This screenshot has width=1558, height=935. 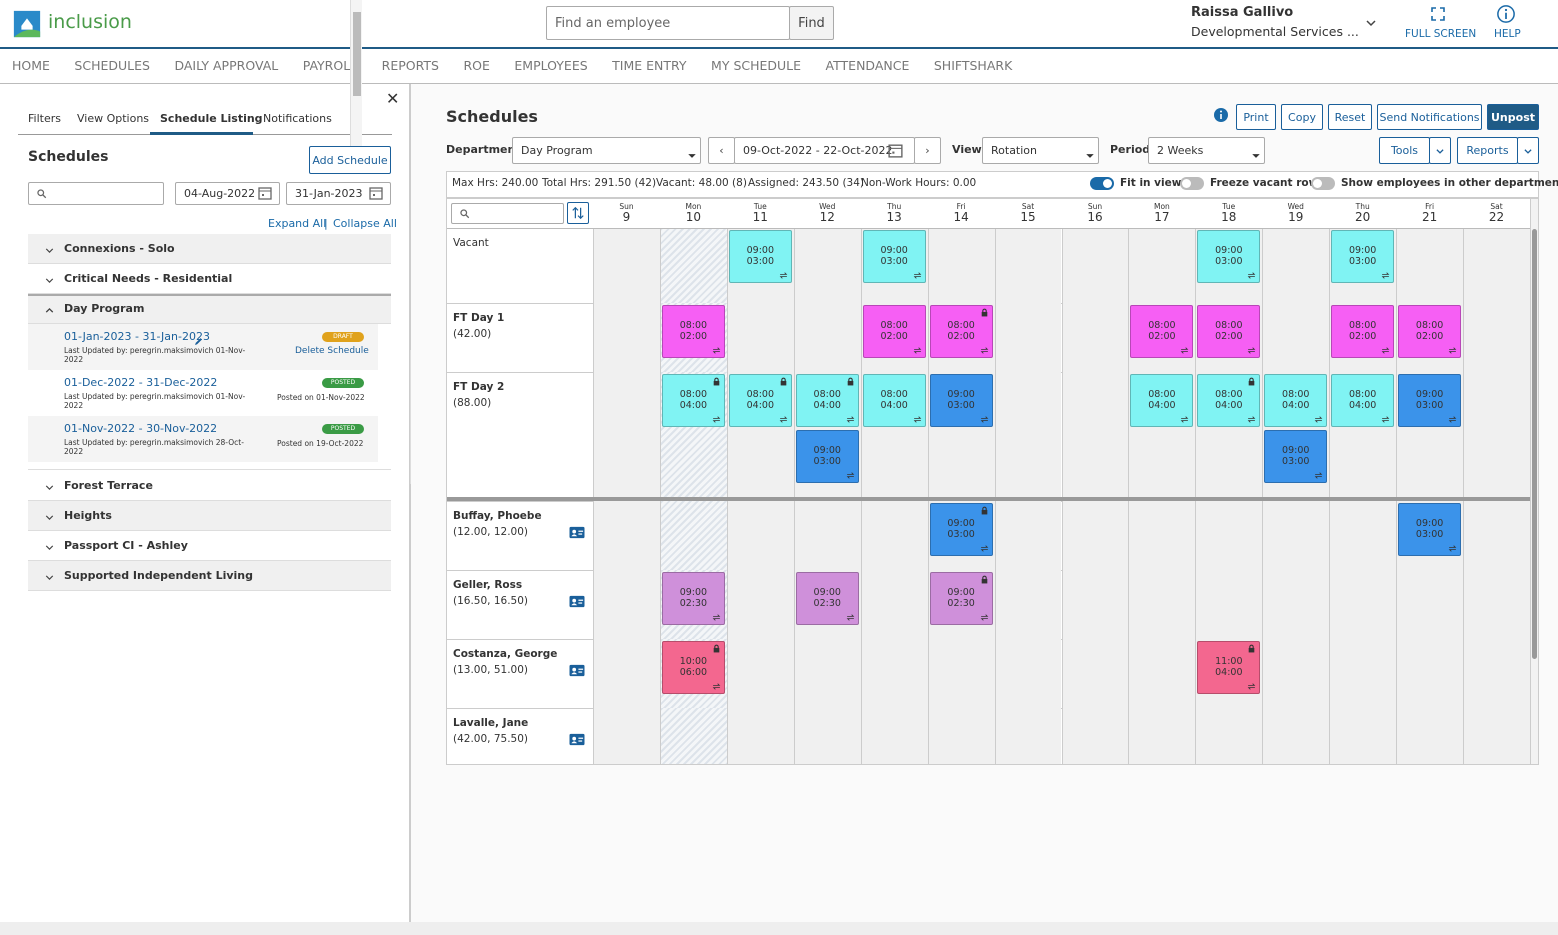 What do you see at coordinates (1350, 117) in the screenshot?
I see `toolbar-button: Reset` at bounding box center [1350, 117].